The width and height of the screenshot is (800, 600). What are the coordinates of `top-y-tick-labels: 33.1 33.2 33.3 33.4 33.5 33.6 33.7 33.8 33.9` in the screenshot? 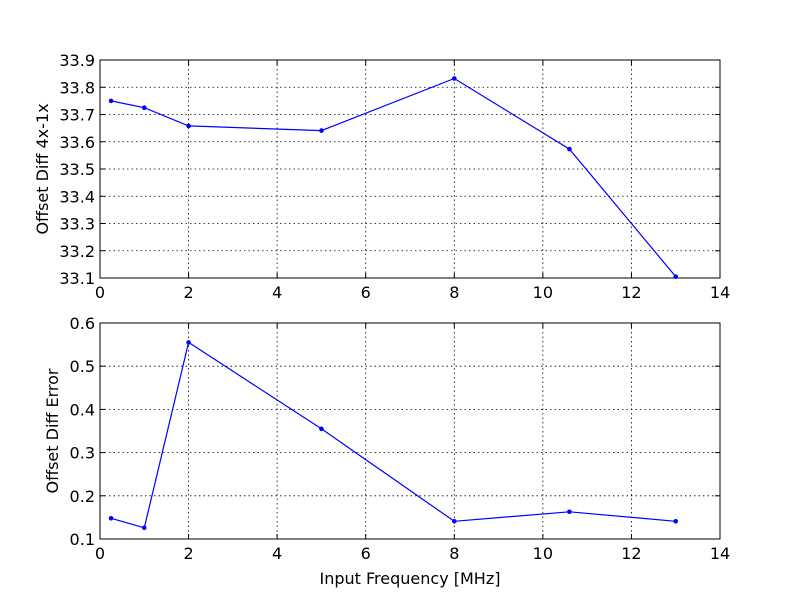 It's located at (77, 169).